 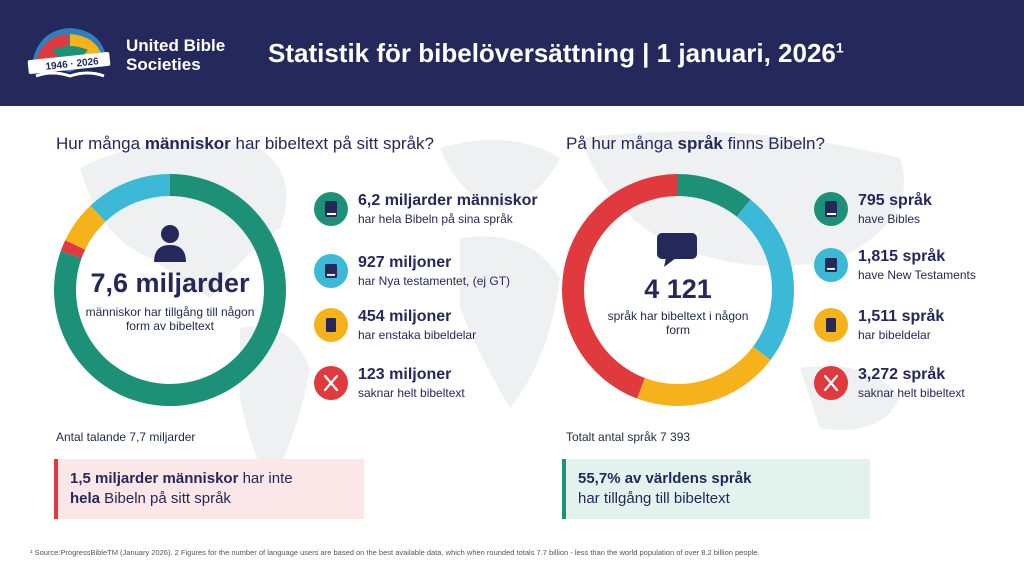 I want to click on right-callout-line-1: 55,7% av världens språk, so click(x=718, y=479).